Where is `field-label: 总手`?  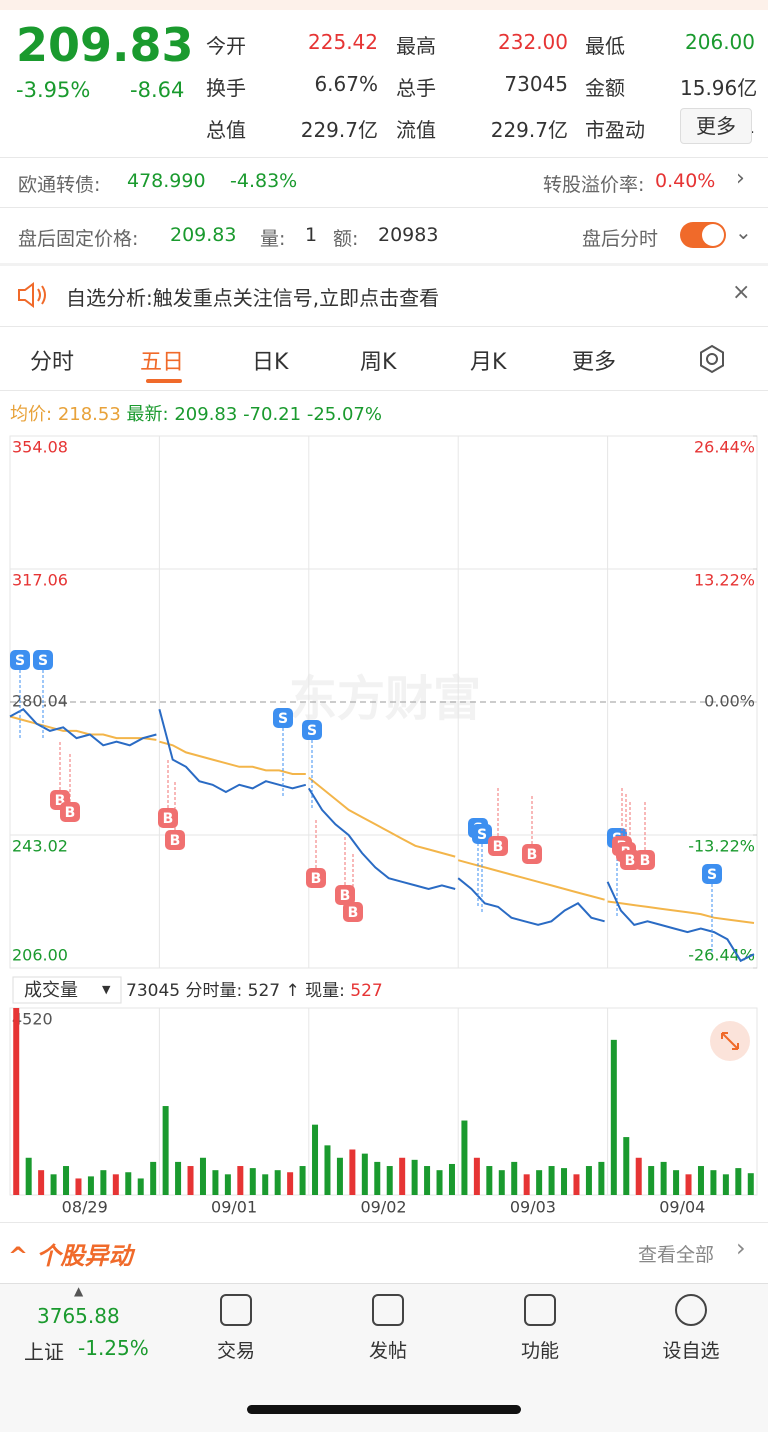
field-label: 总手 is located at coordinates (416, 88).